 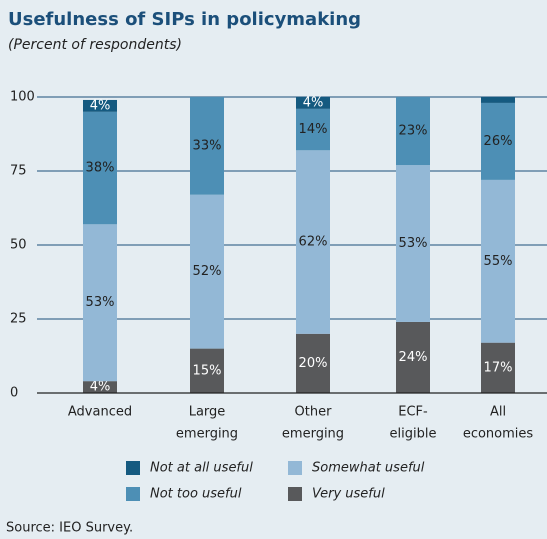 I want to click on data-label: 23%, so click(x=413, y=131).